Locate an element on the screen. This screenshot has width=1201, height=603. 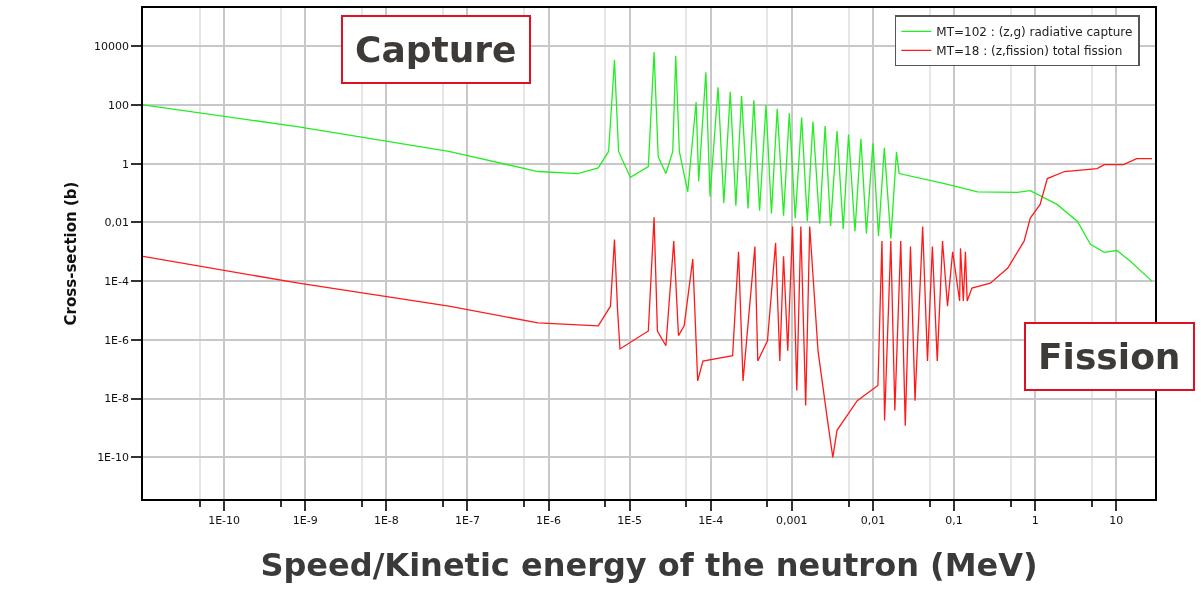
y-tick-label: 10000 is located at coordinates (112, 47).